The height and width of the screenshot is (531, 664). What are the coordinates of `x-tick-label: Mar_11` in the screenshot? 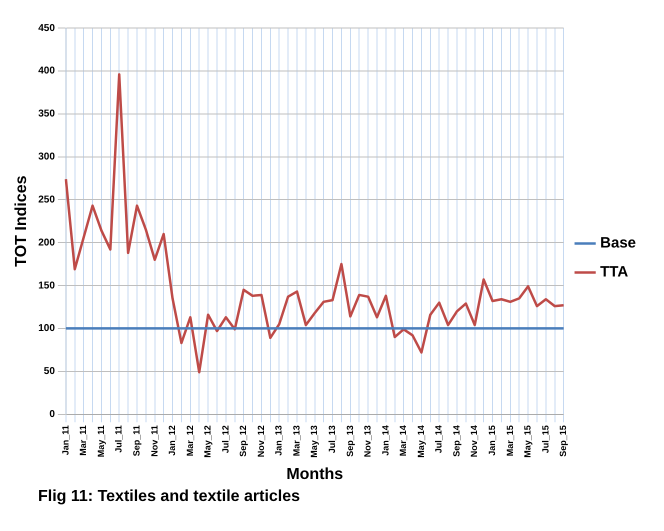 It's located at (83, 440).